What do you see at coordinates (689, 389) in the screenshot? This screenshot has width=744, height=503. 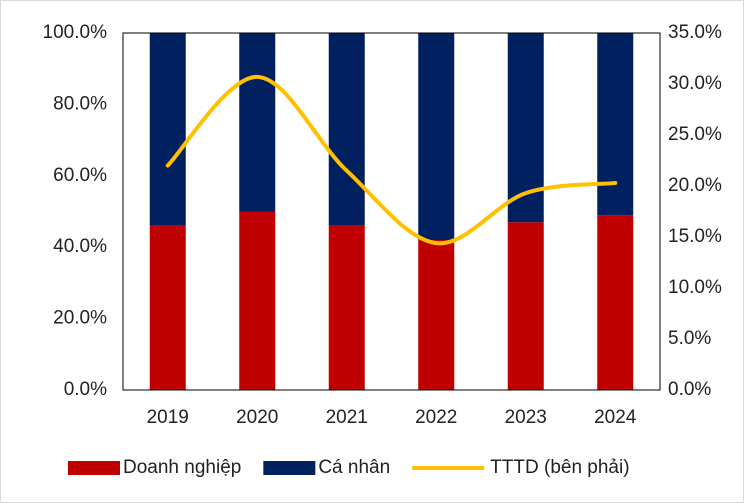 I see `y2-tick-label: 0.0%` at bounding box center [689, 389].